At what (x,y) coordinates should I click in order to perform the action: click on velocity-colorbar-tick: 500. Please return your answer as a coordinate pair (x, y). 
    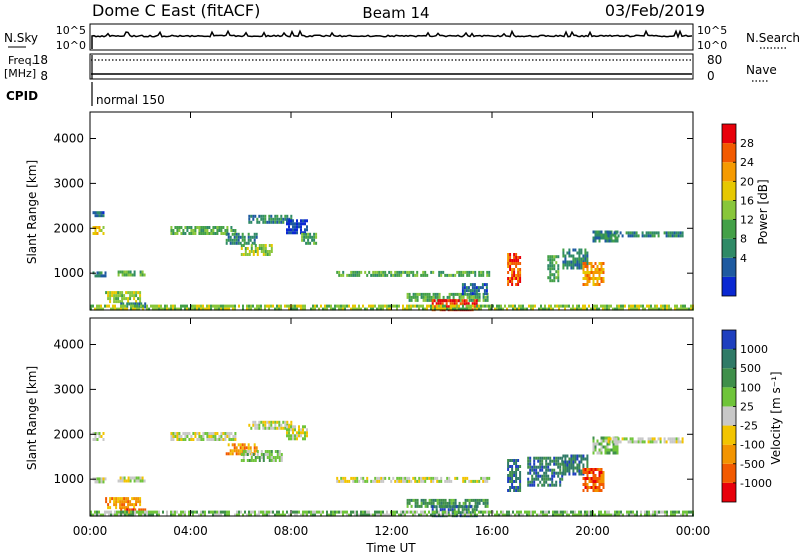
    Looking at the image, I should click on (750, 368).